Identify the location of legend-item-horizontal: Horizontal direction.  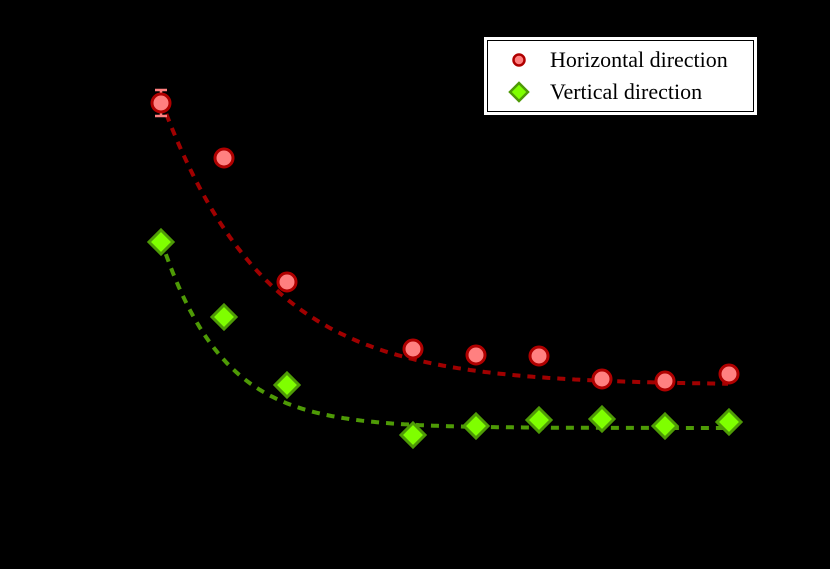
(608, 60).